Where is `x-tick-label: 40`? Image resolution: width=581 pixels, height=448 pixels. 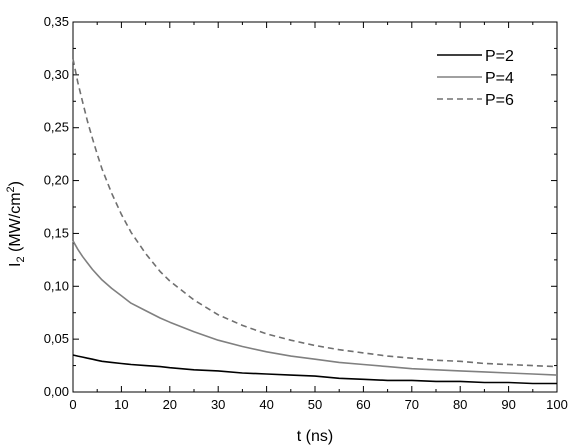 x-tick-label: 40 is located at coordinates (266, 404).